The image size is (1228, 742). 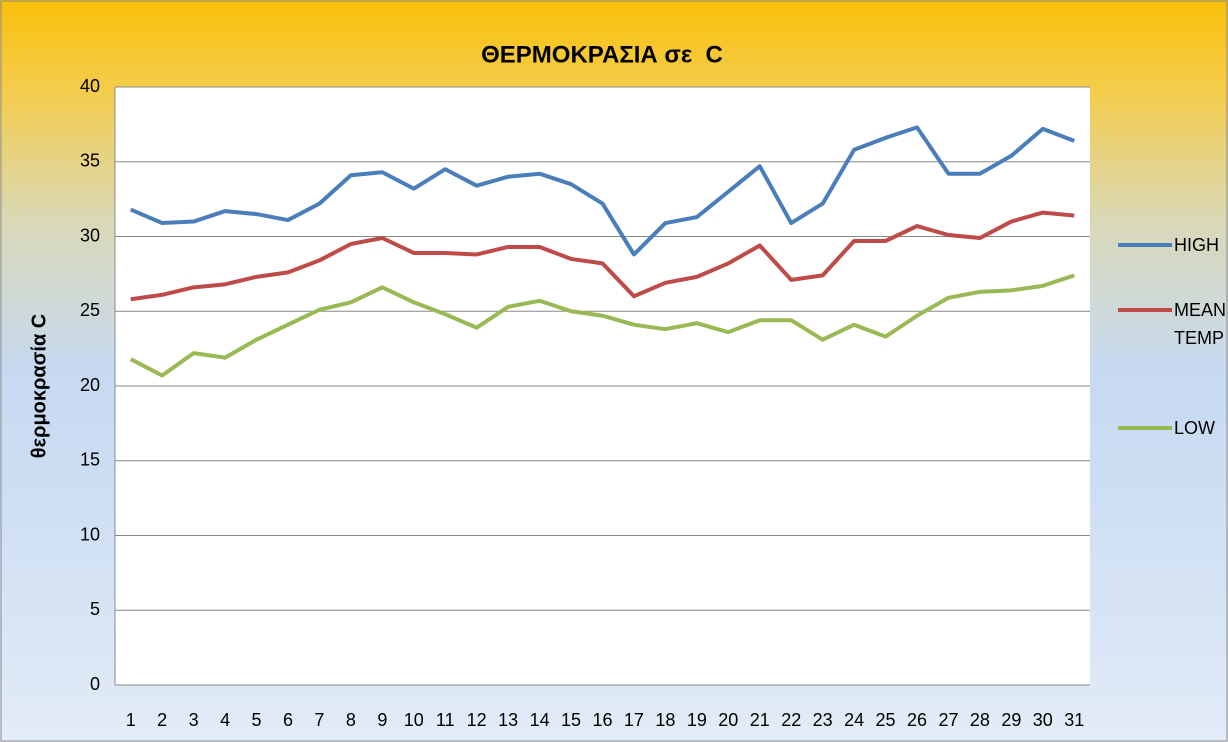 What do you see at coordinates (90, 534) in the screenshot?
I see `y-tick-label: 10` at bounding box center [90, 534].